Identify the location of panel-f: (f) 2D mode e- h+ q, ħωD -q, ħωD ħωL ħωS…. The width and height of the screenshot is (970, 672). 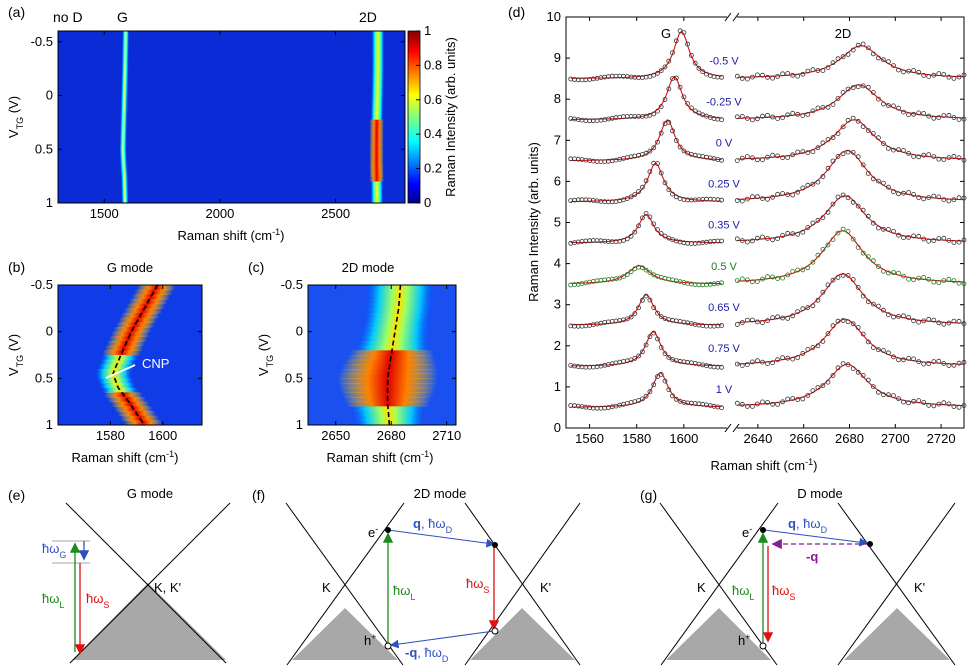
(416, 576).